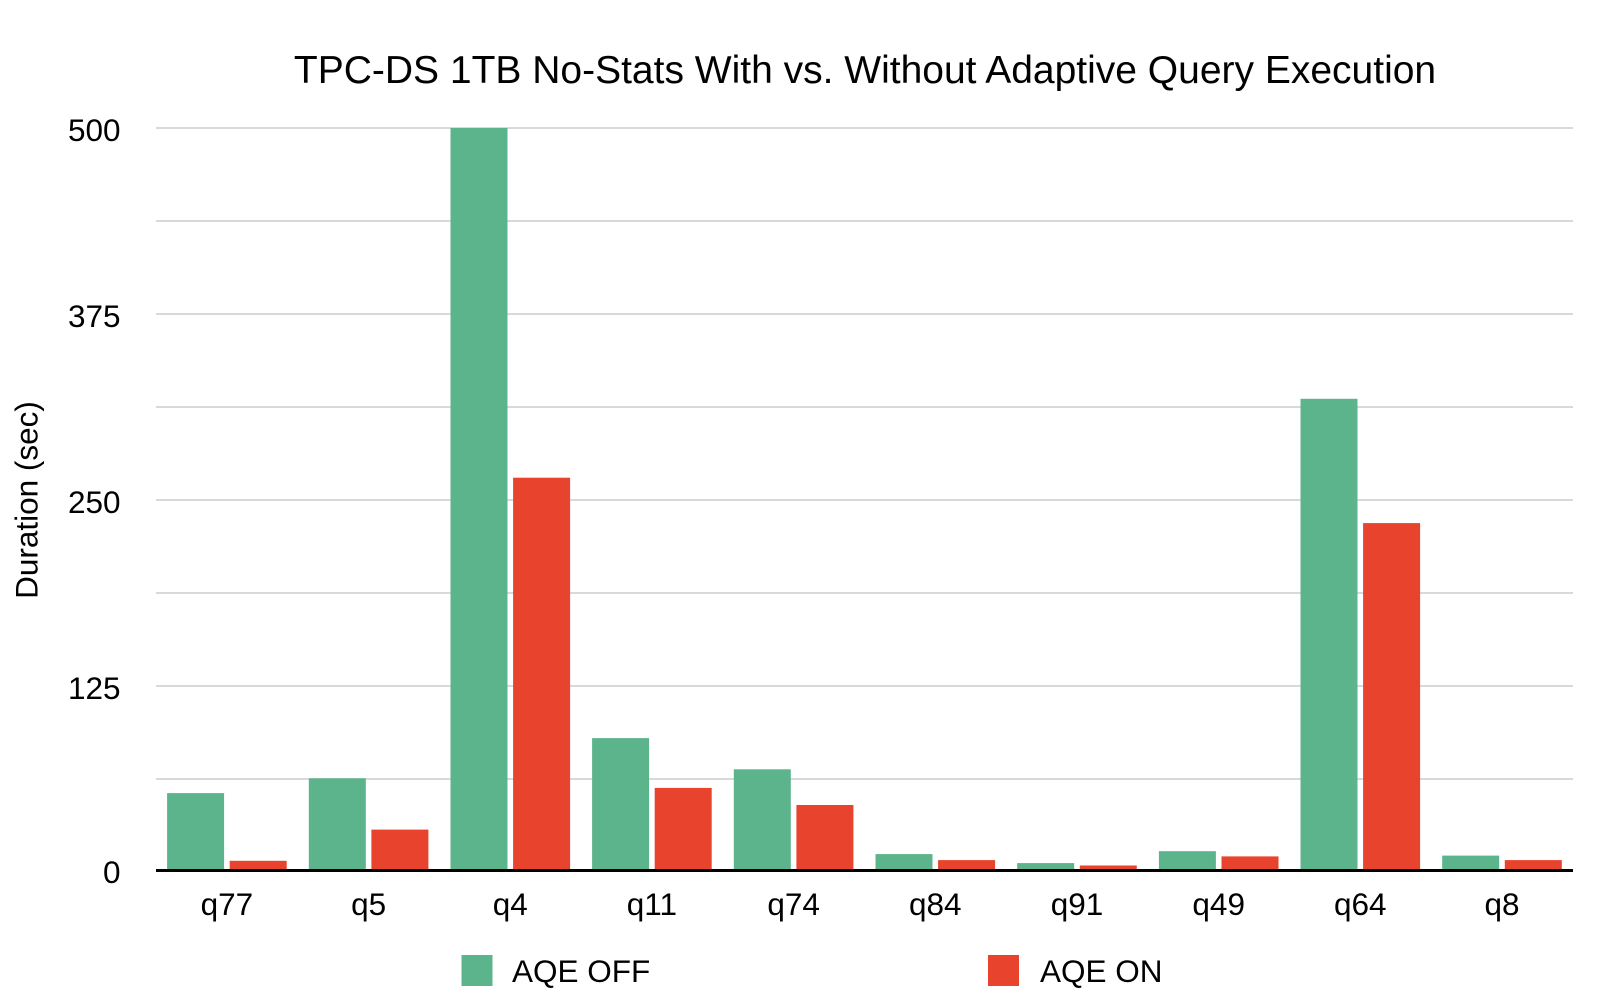  Describe the element at coordinates (94, 688) in the screenshot. I see `svg-text: 125` at that location.